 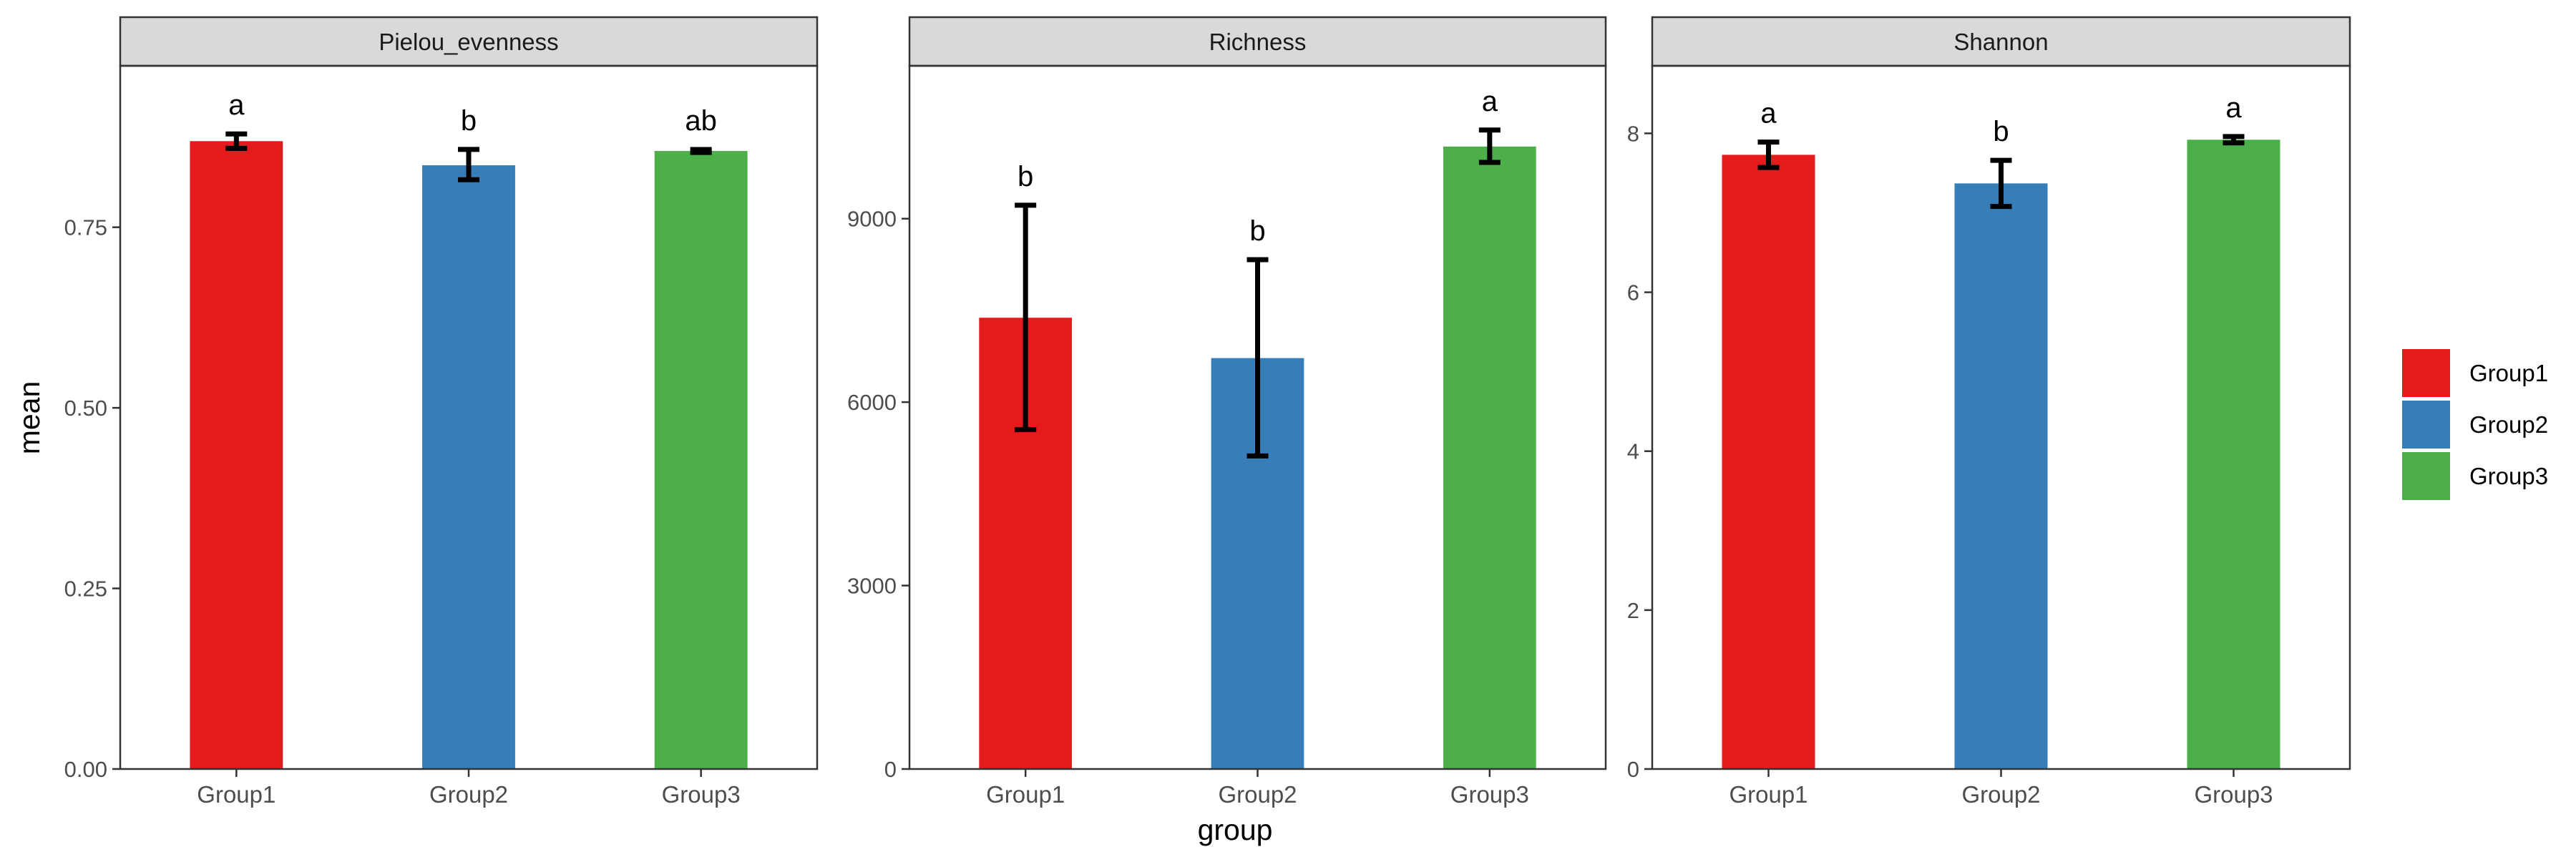 I want to click on facet-strip-label: Shannon, so click(x=2000, y=42).